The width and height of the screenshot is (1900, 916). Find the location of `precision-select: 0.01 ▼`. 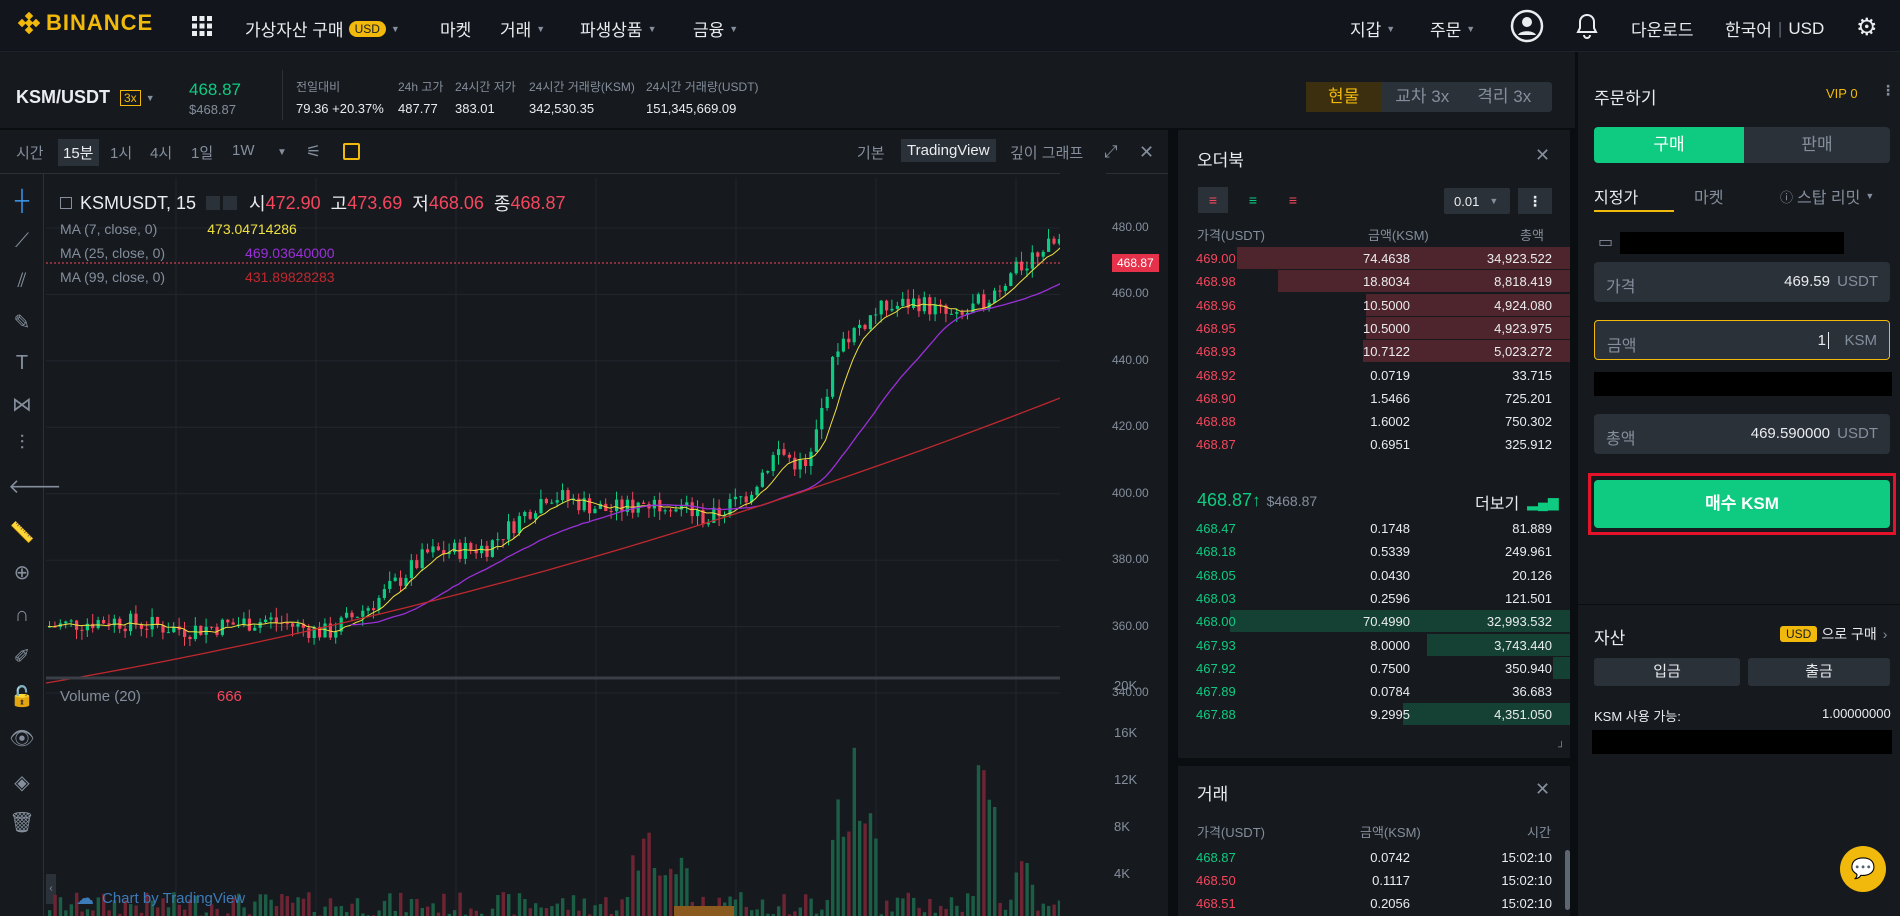

precision-select: 0.01 ▼ is located at coordinates (1477, 201).